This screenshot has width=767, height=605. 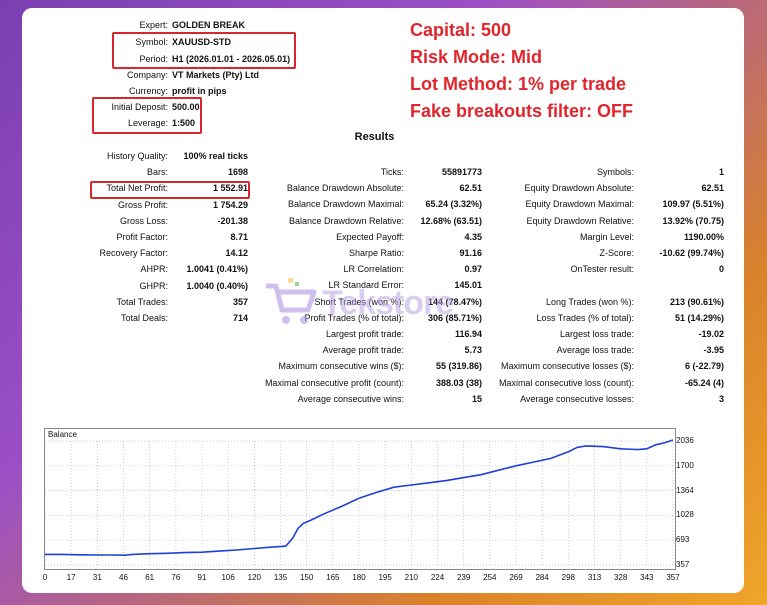 I want to click on col3-label: Margin Level:, so click(x=606, y=236).